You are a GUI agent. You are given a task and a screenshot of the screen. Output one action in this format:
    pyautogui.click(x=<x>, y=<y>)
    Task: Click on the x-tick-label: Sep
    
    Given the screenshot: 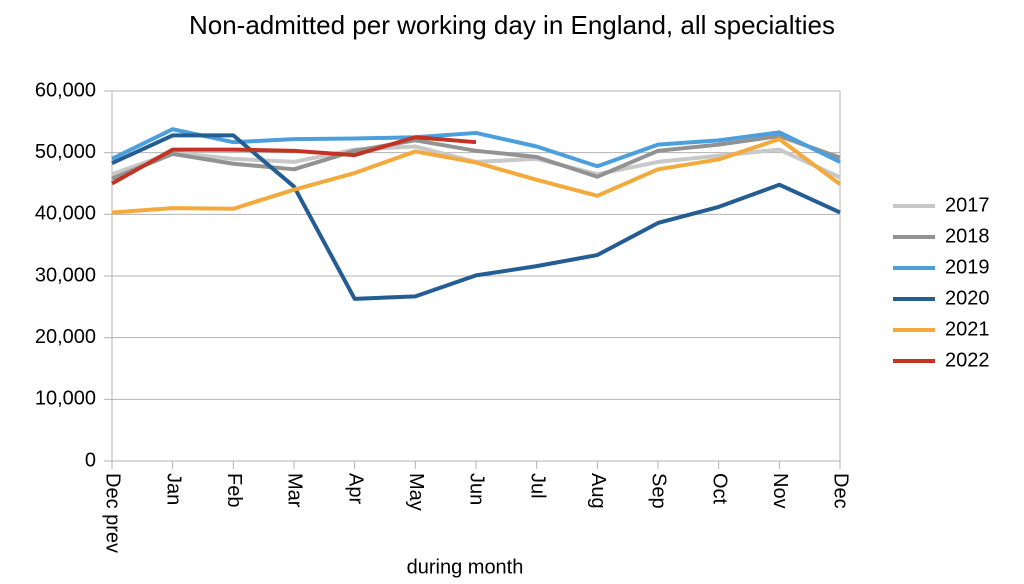 What is the action you would take?
    pyautogui.click(x=659, y=491)
    